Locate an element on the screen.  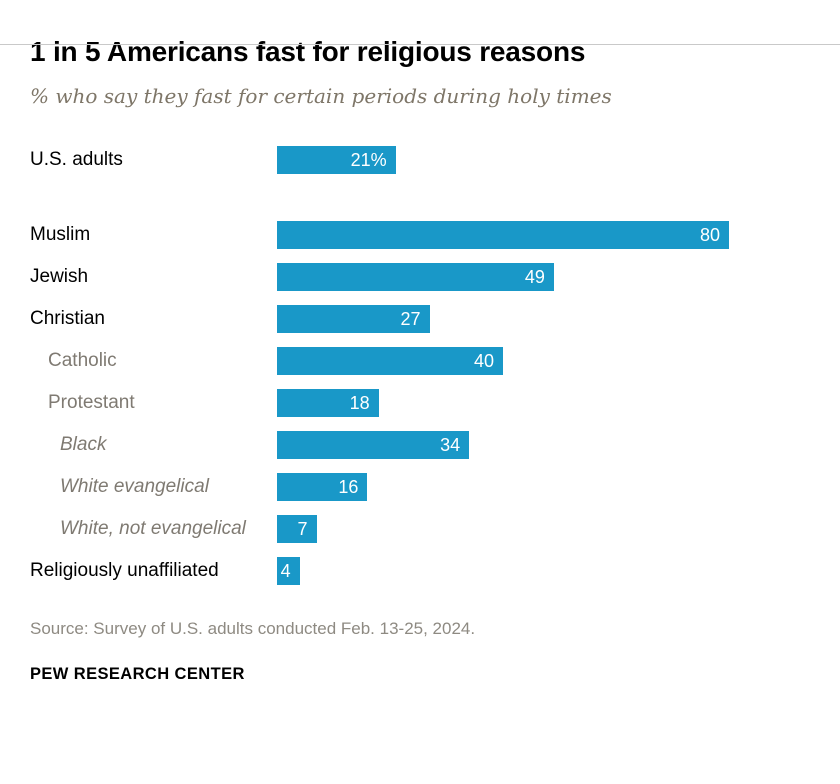
bar-track: 16 is located at coordinates (503, 487).